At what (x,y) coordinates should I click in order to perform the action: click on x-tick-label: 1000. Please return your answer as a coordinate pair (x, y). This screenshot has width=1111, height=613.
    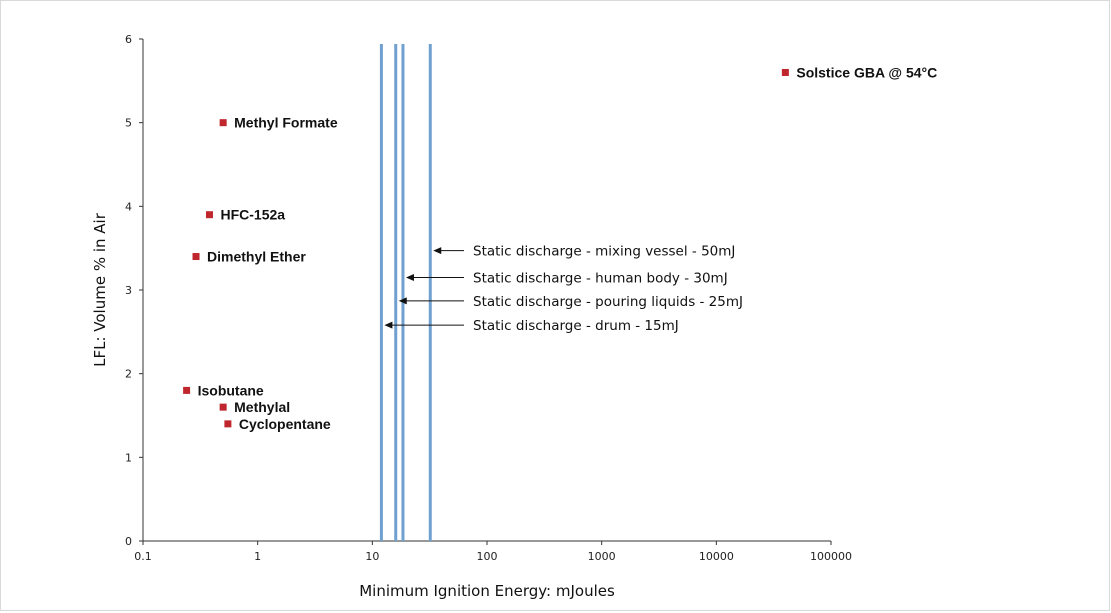
    Looking at the image, I should click on (602, 556).